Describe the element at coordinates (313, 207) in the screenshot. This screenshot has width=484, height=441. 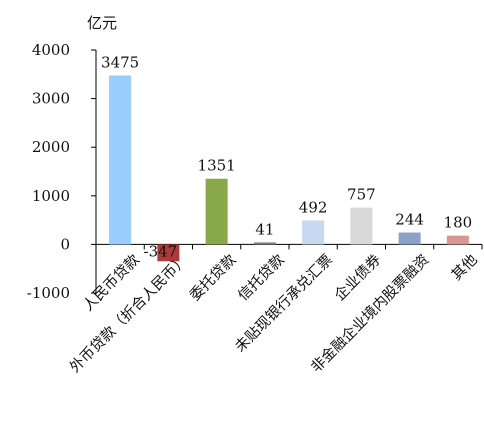
I see `data-label: 492` at that location.